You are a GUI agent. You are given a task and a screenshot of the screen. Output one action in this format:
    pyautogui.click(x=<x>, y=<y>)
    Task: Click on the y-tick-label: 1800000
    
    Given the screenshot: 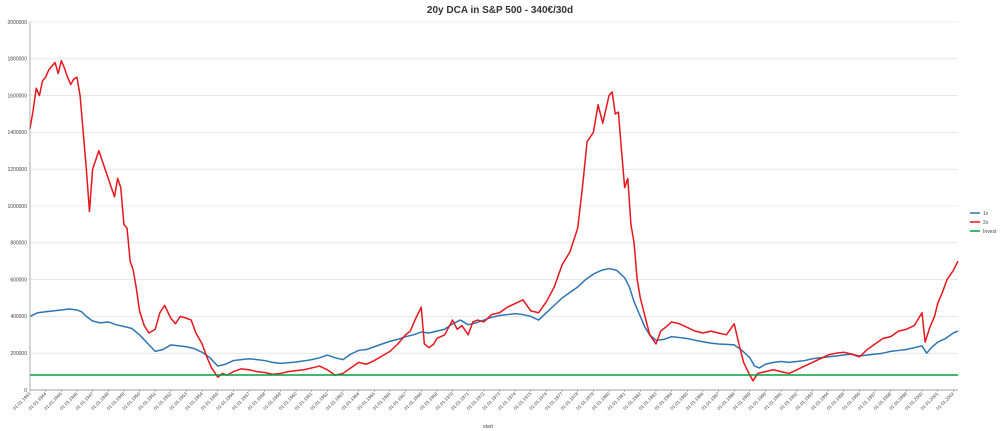 What is the action you would take?
    pyautogui.click(x=18, y=60)
    